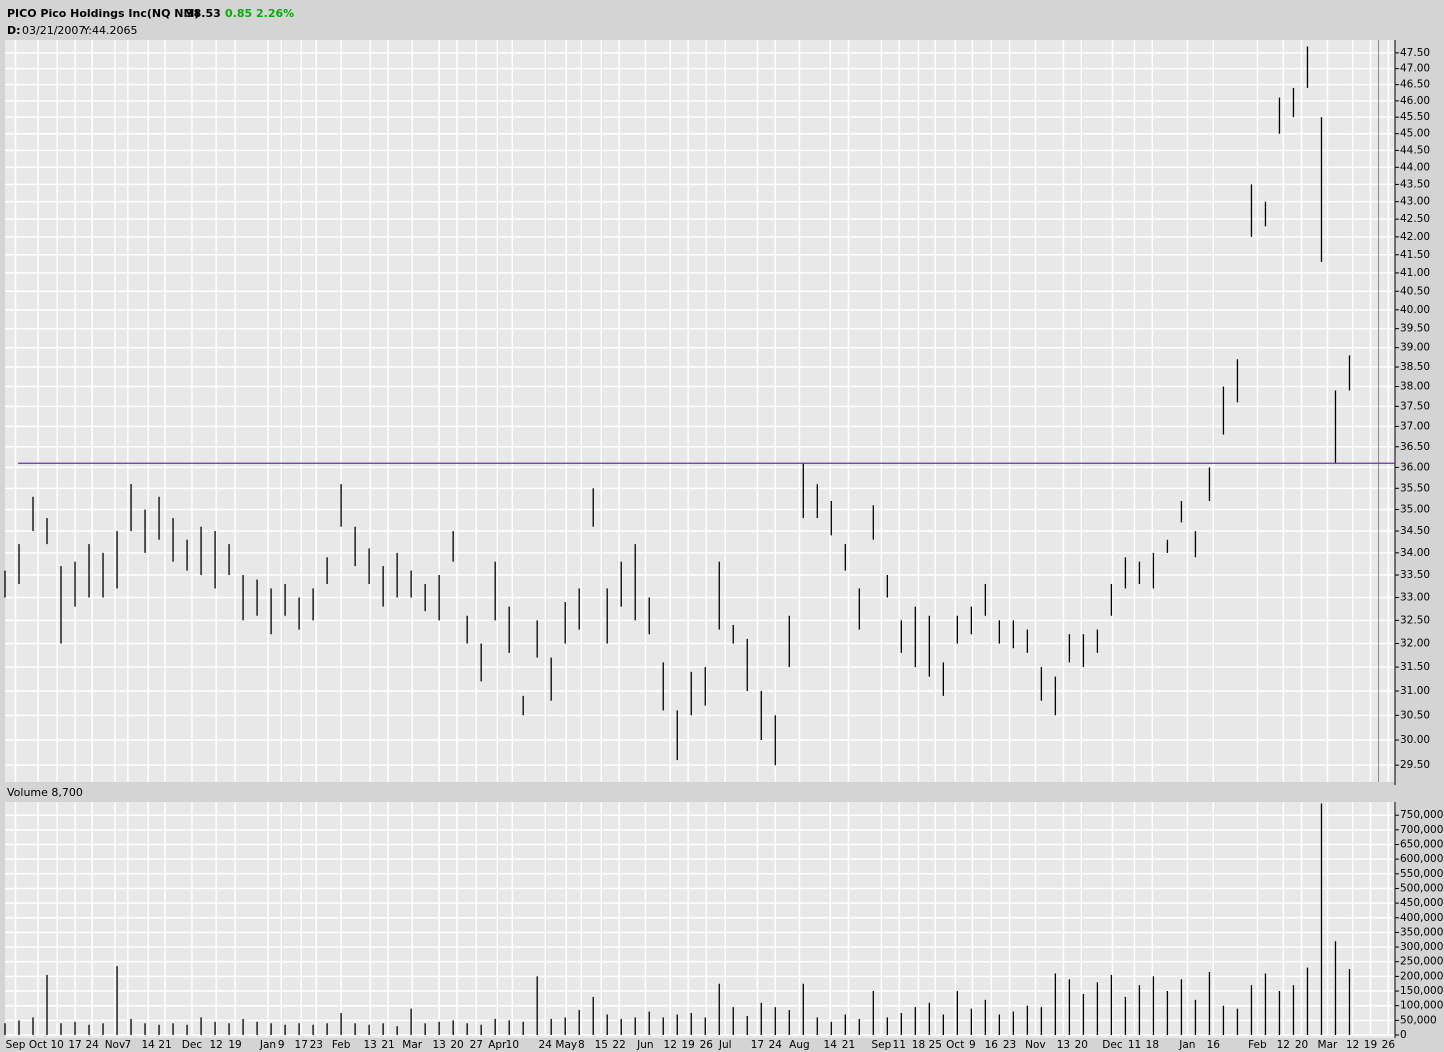  I want to click on y-tick-label: 45.00, so click(1415, 134).